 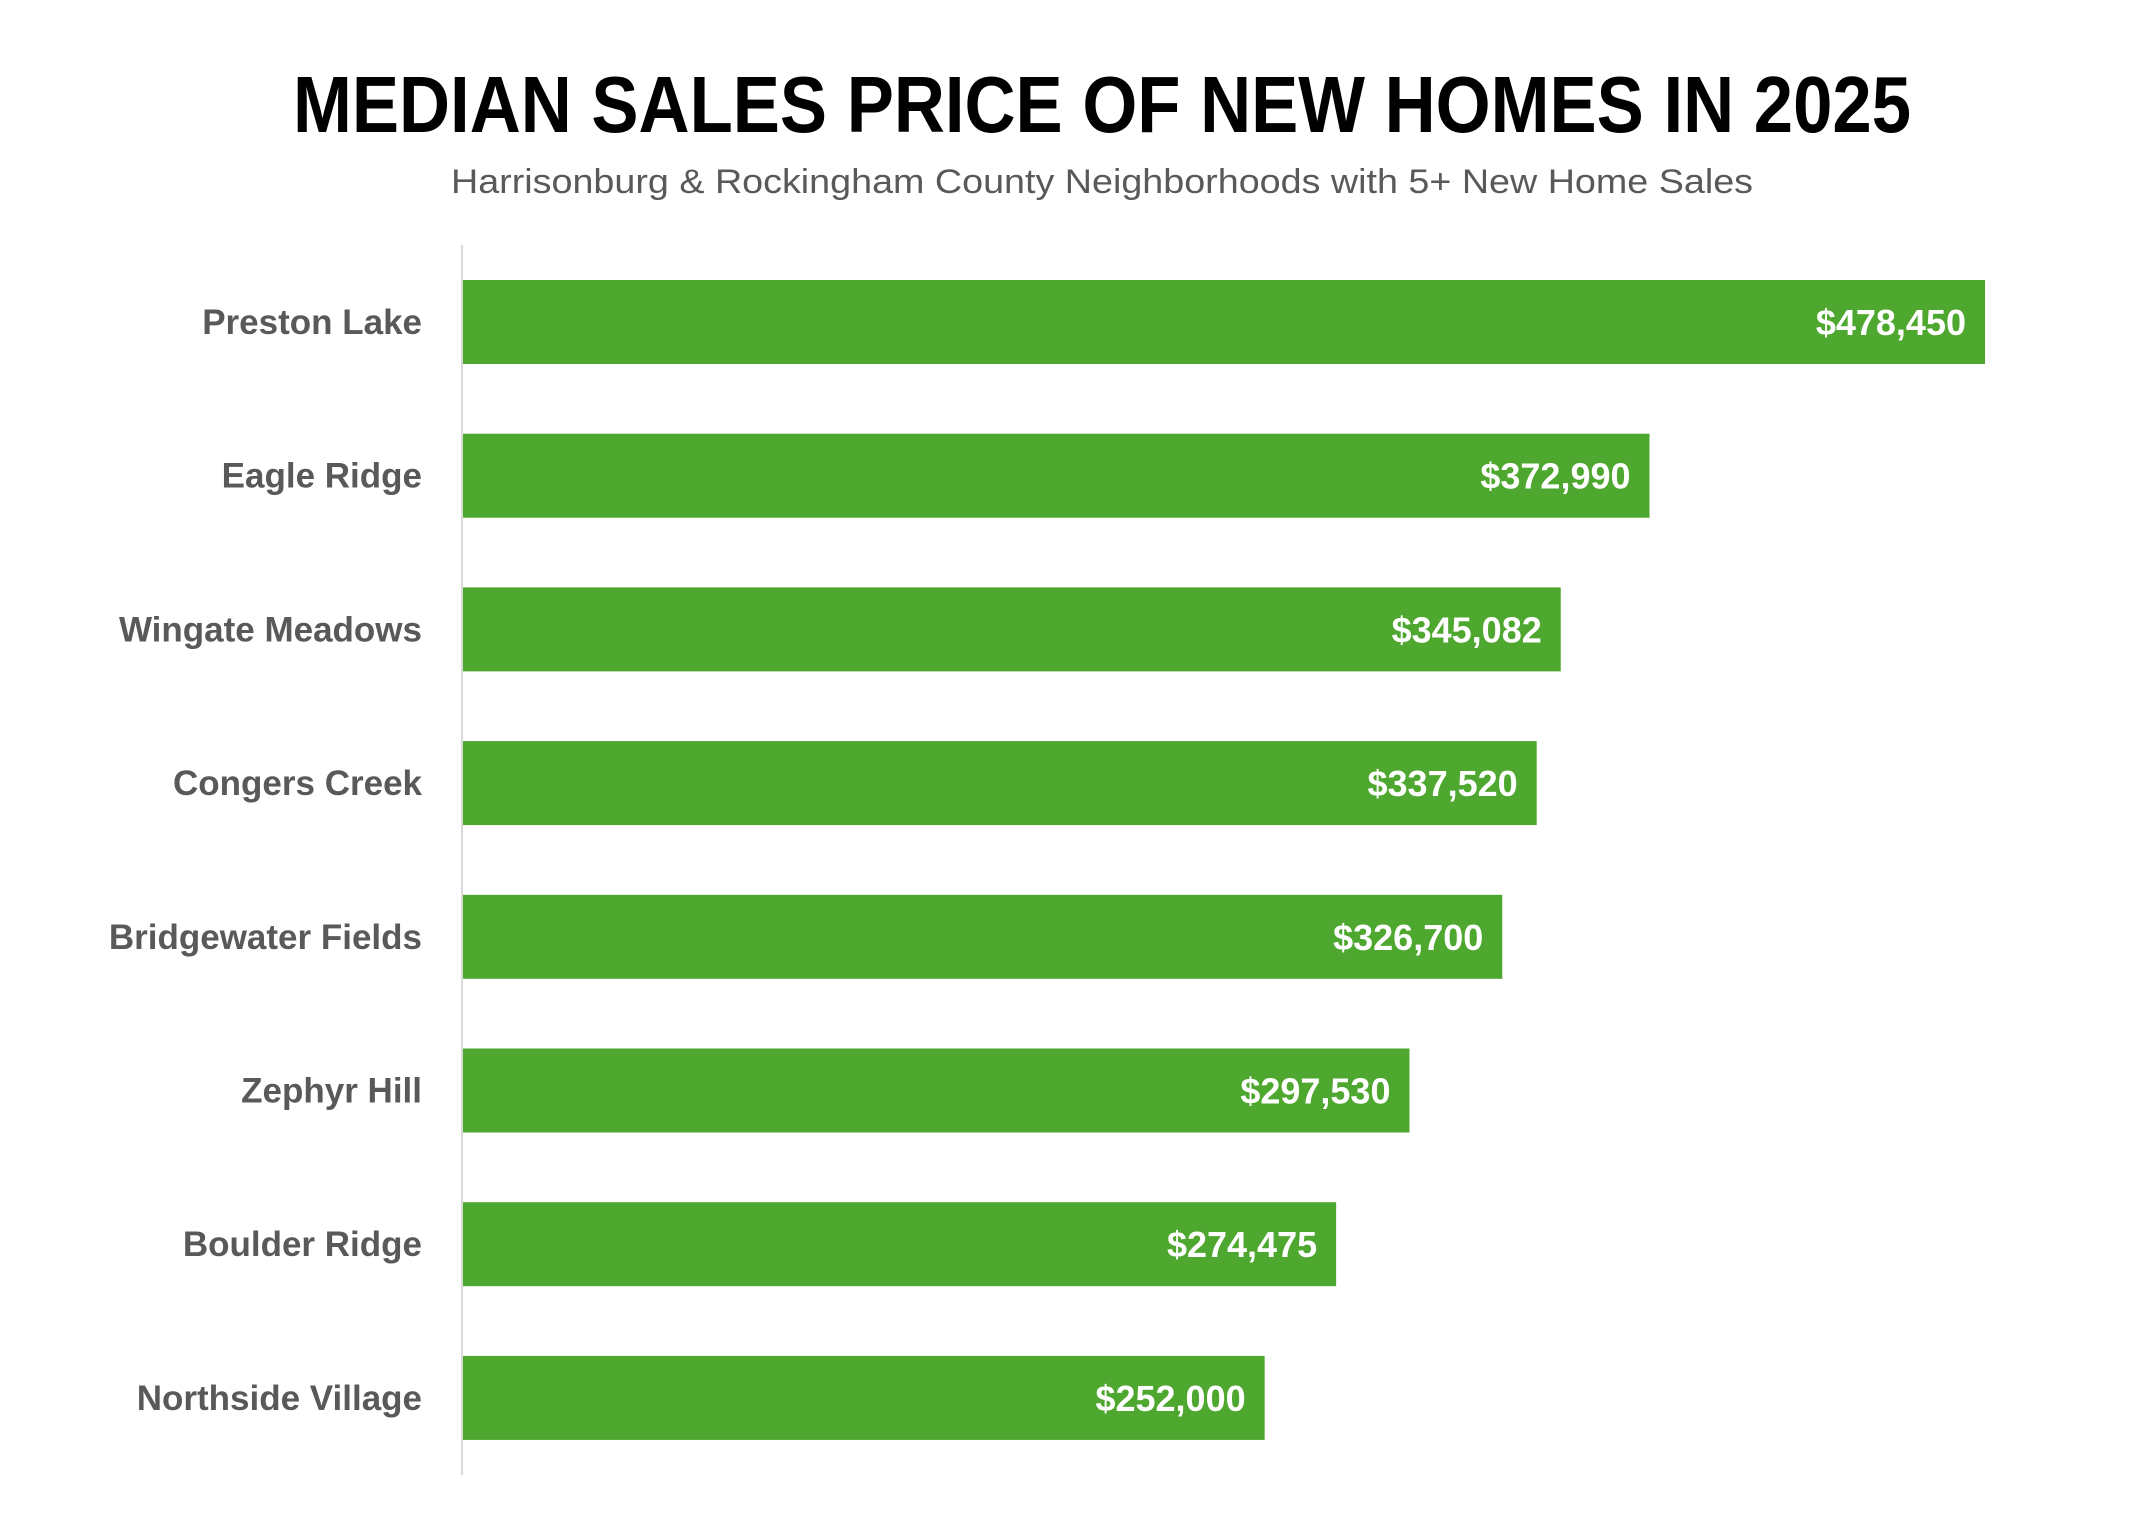 I want to click on category-label: Preston Lake, so click(x=312, y=322).